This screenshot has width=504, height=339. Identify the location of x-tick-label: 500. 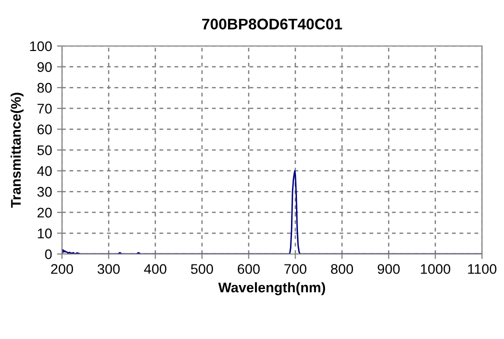
(202, 269).